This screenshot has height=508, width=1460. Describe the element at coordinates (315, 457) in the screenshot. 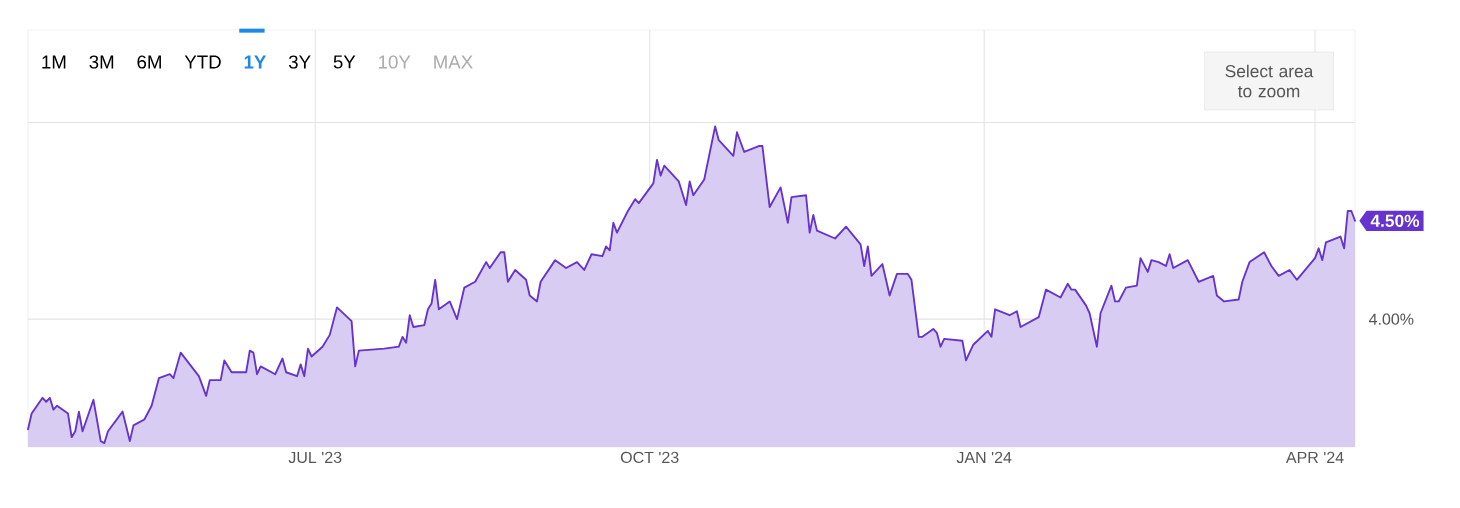

I see `x-tick-label: JUL '23` at that location.